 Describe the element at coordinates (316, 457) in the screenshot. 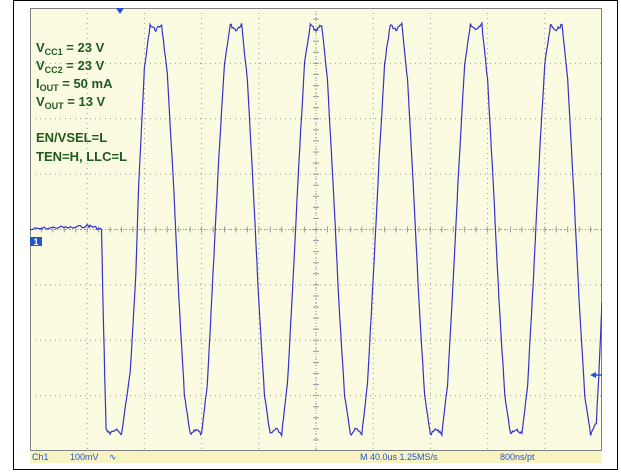

I see `status-bar` at that location.